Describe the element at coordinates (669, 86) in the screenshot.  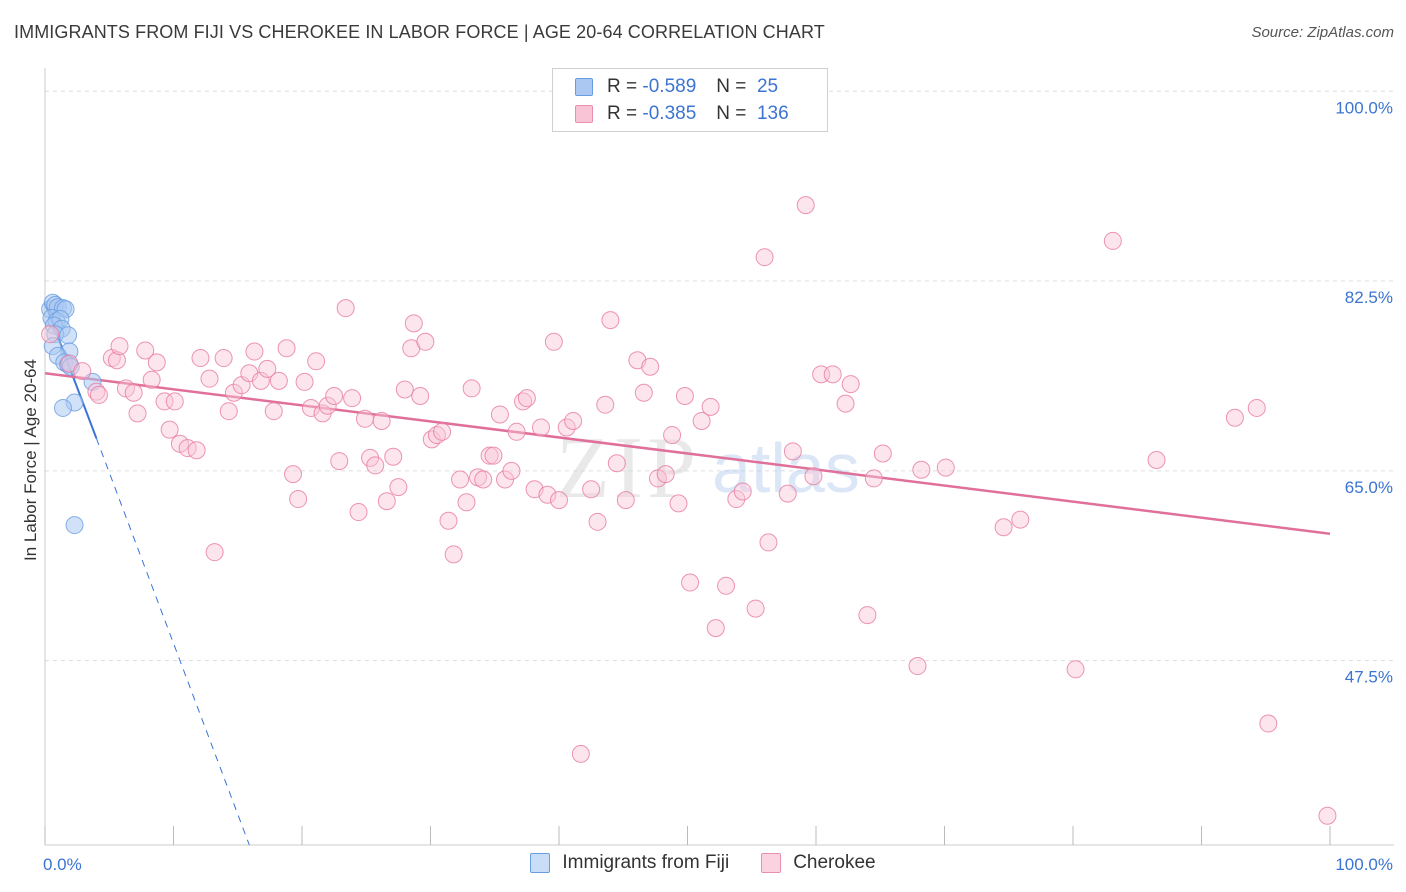
I see `legend-r-value: -0.589` at that location.